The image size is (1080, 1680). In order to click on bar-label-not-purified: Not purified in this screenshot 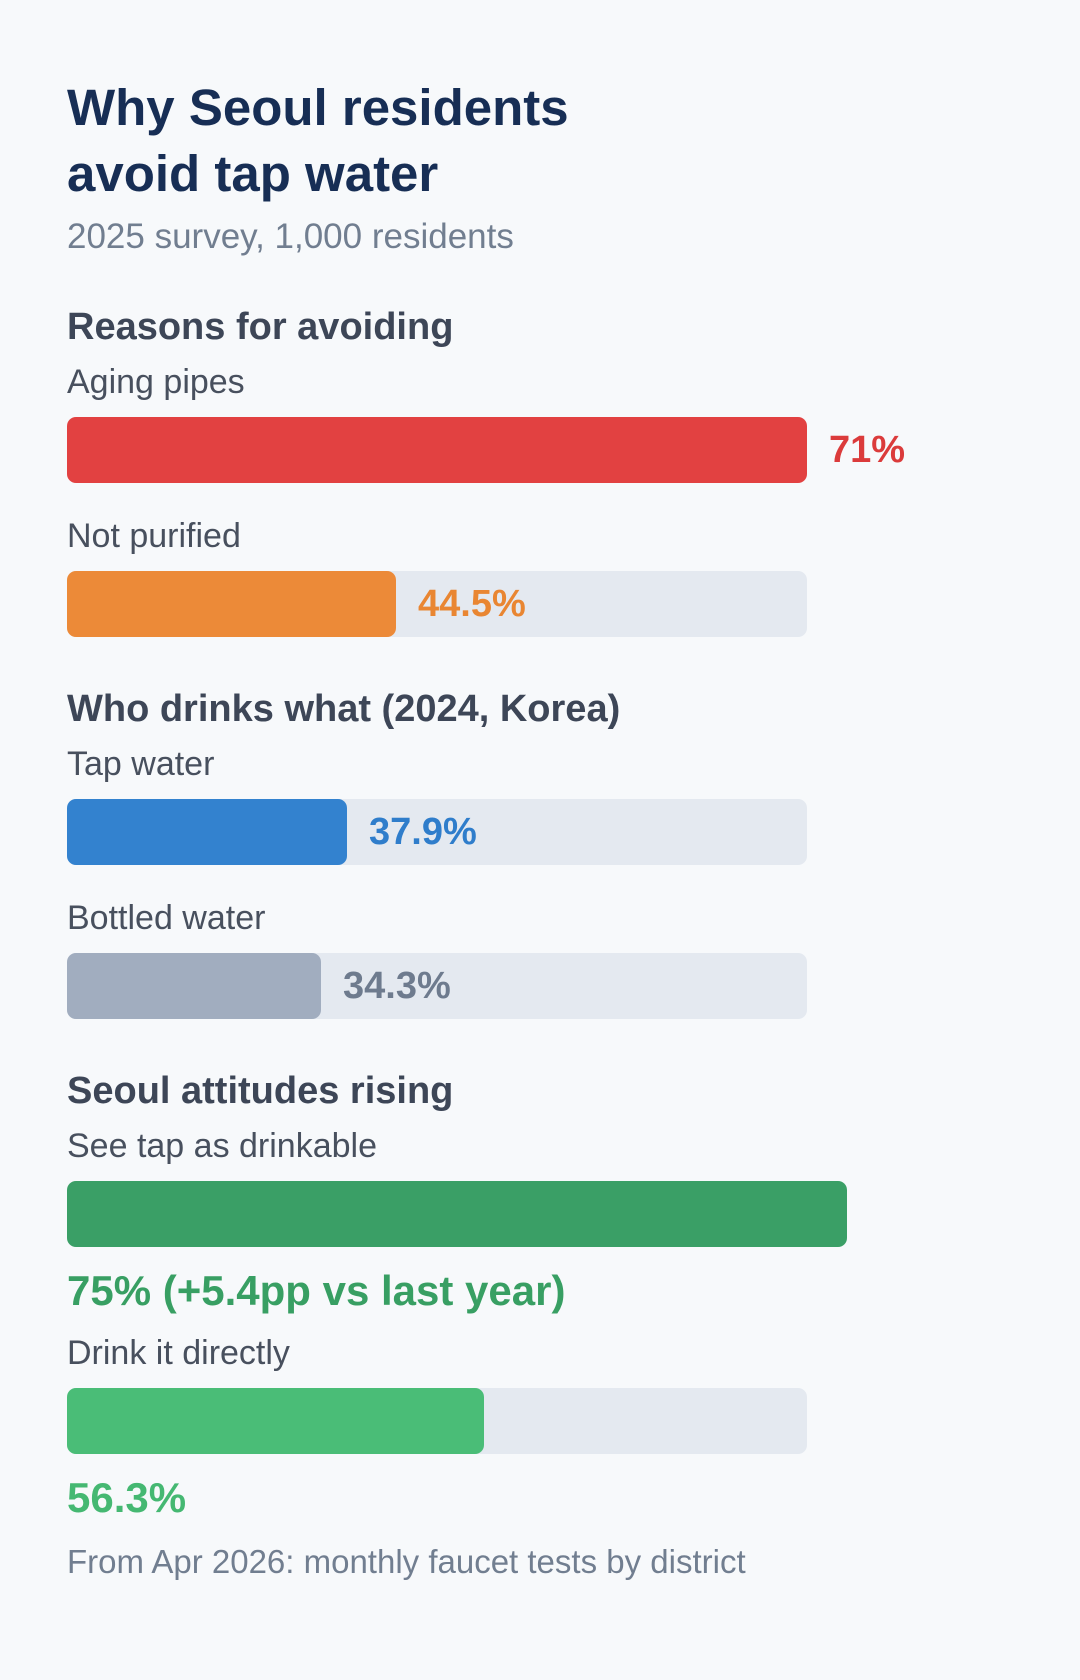, I will do `click(154, 536)`.